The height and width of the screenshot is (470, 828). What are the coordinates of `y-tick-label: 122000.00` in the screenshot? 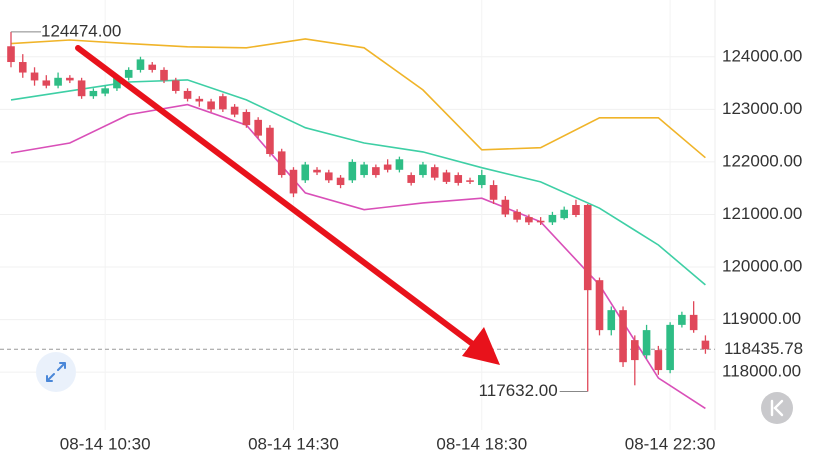 It's located at (762, 160).